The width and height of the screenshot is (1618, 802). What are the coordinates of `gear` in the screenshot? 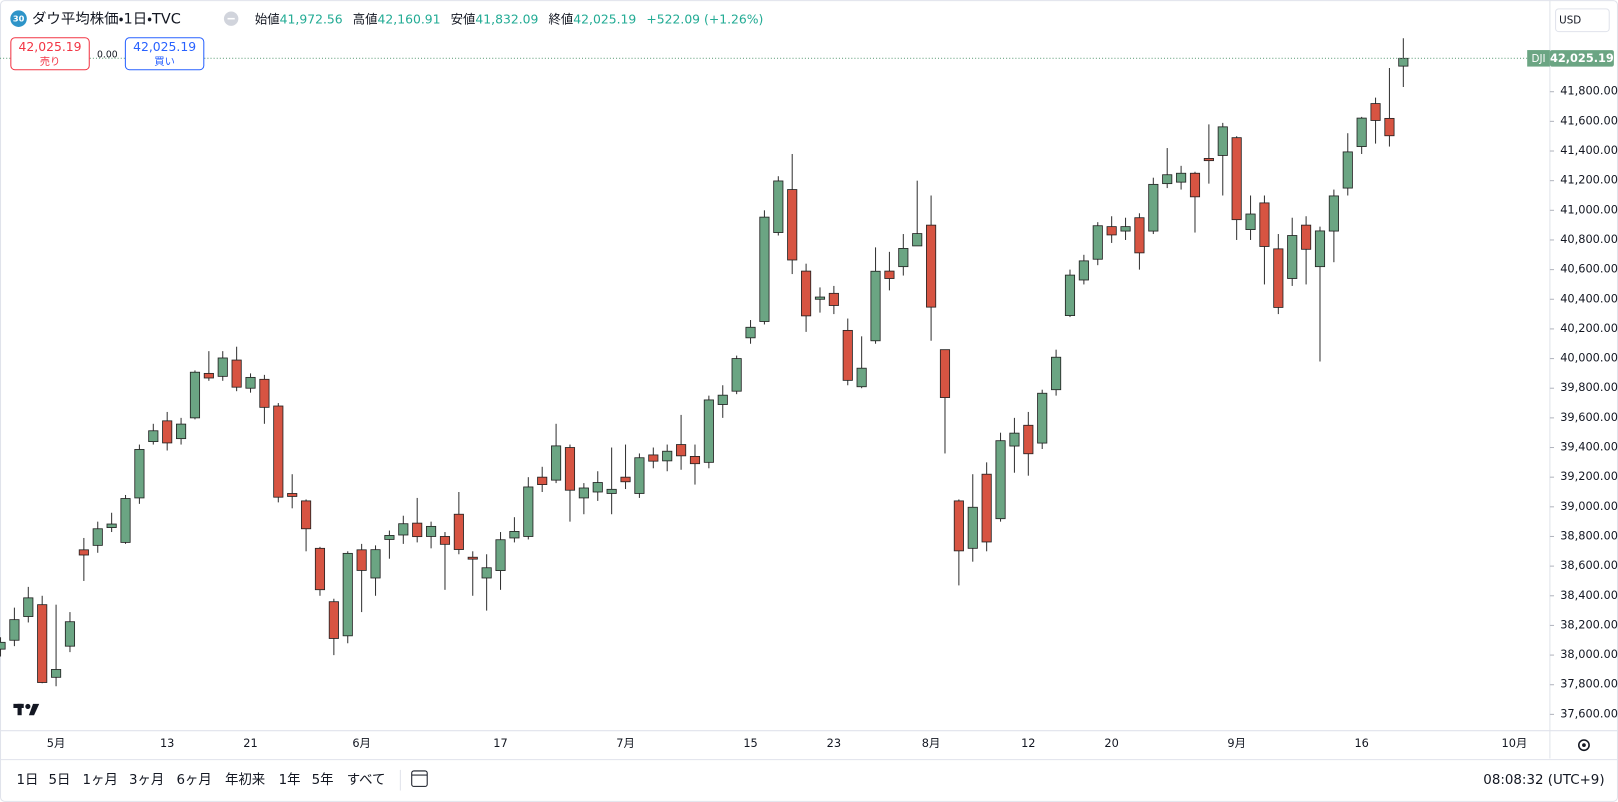 It's located at (1584, 745).